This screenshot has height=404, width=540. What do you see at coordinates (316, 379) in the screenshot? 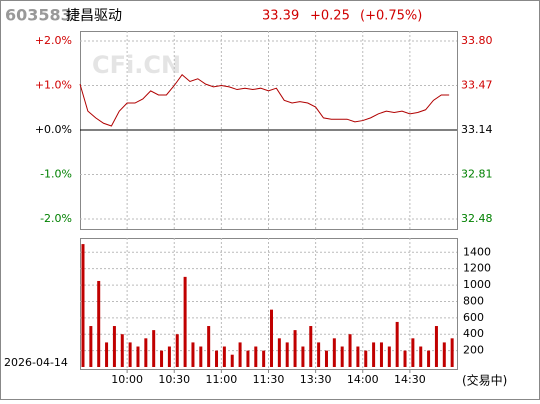
I see `x-tick-label: 13:30` at bounding box center [316, 379].